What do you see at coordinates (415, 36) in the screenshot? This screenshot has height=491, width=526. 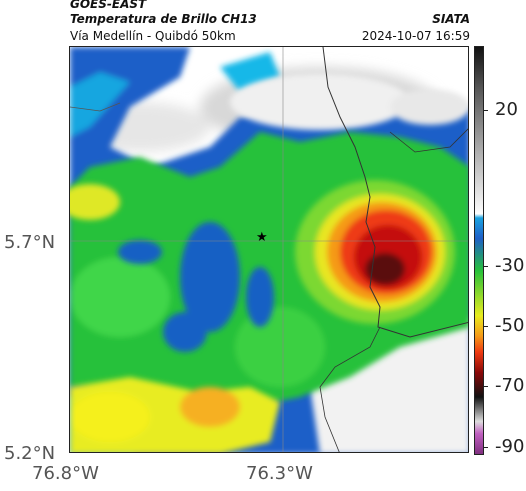 I see `timestamp-label: 2024-10-07 16:59` at bounding box center [415, 36].